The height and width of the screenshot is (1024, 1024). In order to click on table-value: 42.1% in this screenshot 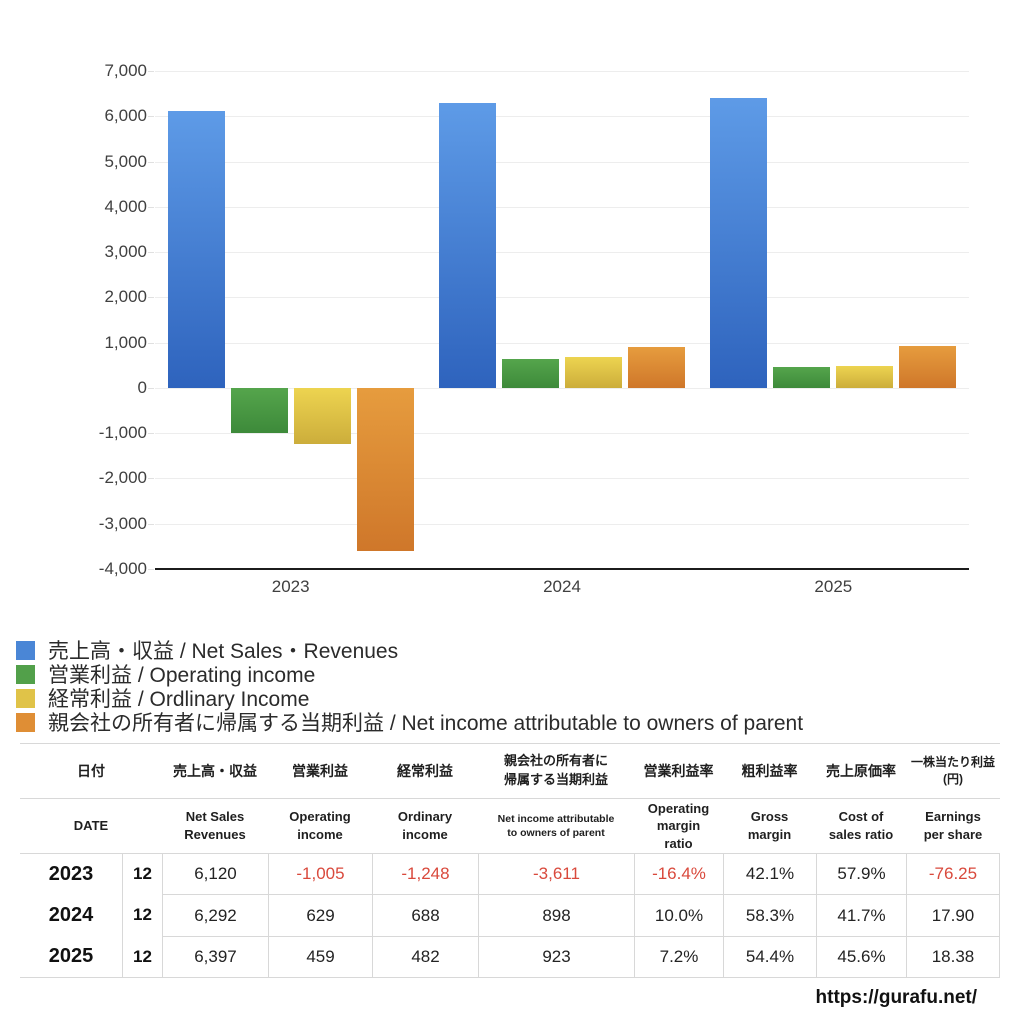, I will do `click(769, 873)`.